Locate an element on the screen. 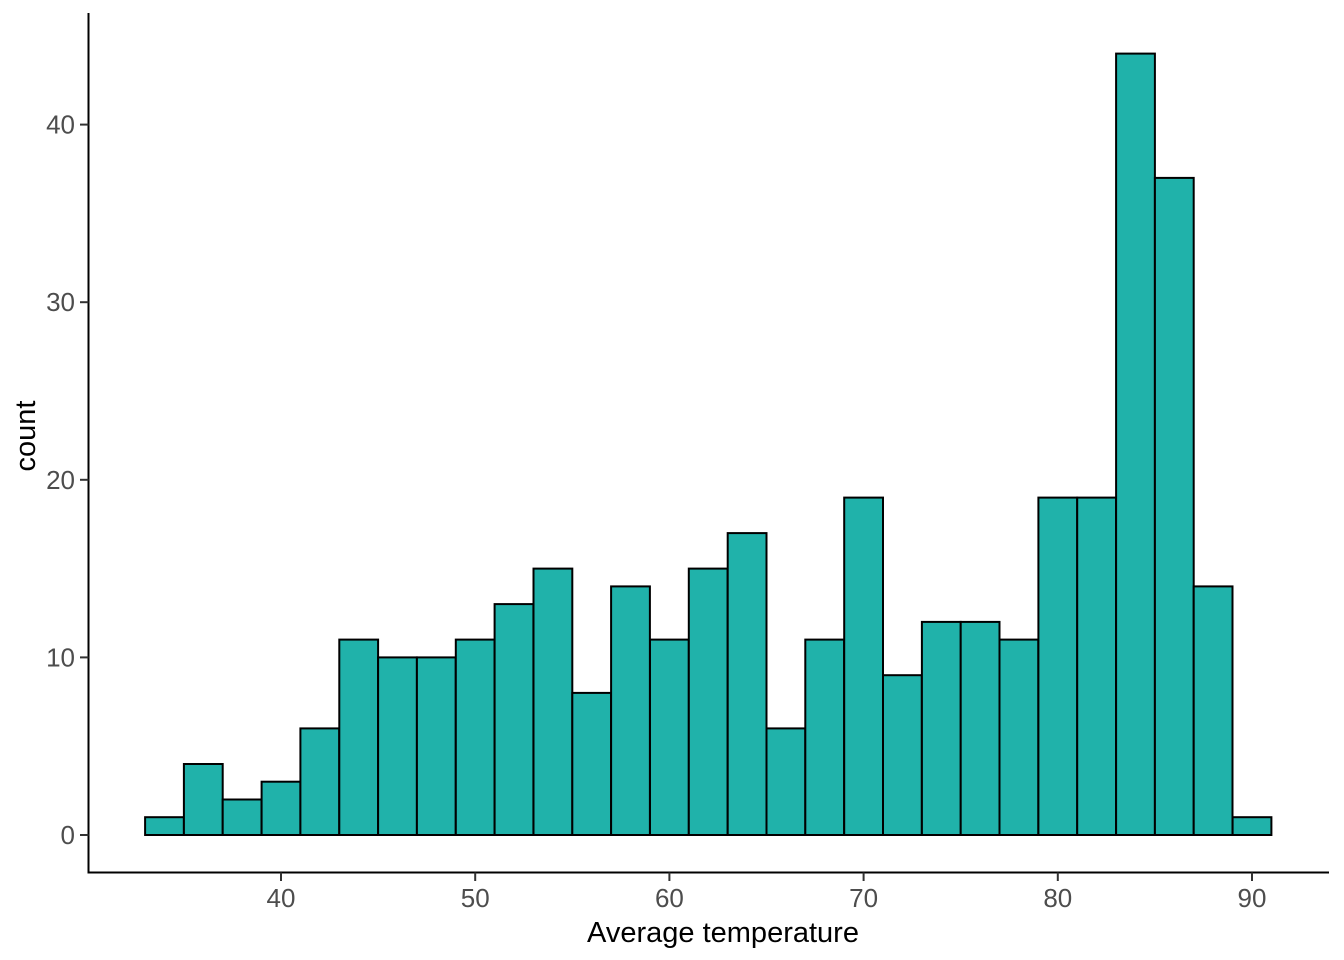  x-tick-label: 90 is located at coordinates (1252, 898).